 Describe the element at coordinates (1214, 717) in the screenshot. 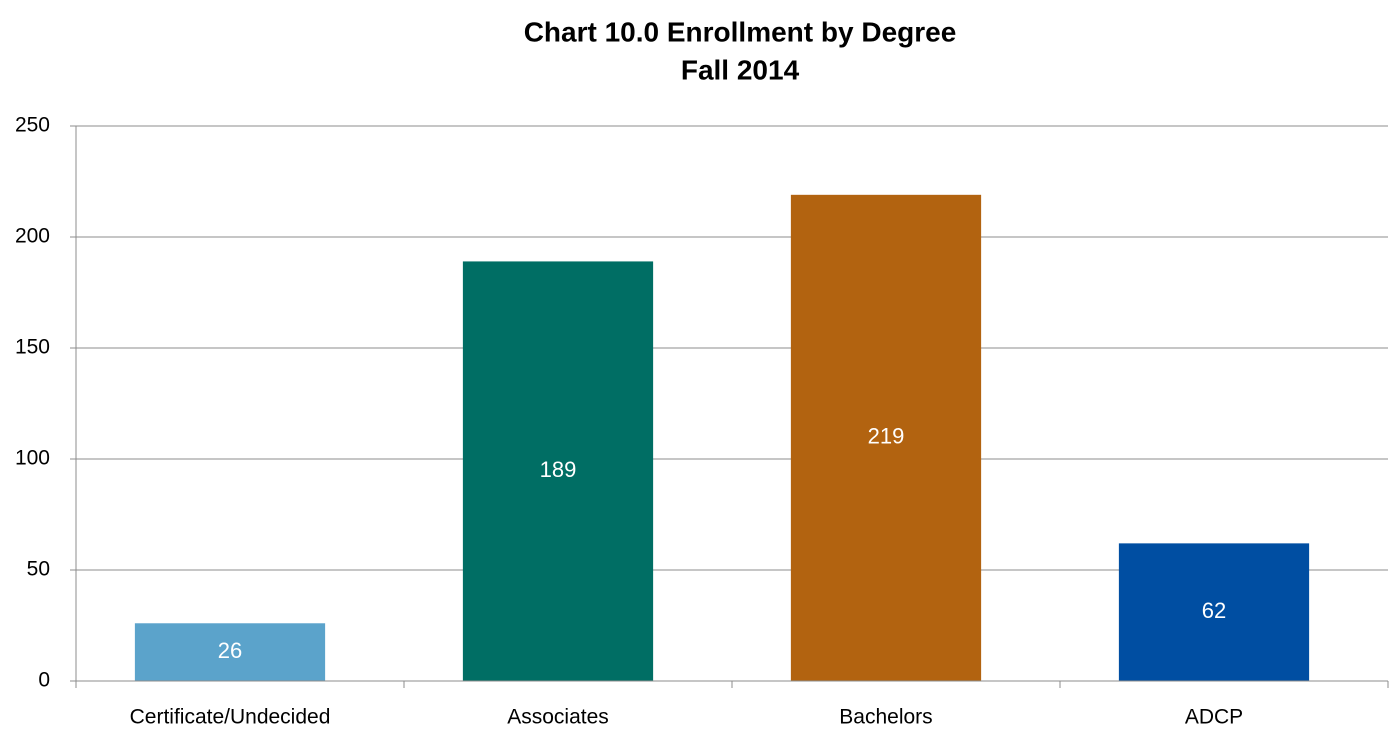

I see `x-tick-label: ADCP` at that location.